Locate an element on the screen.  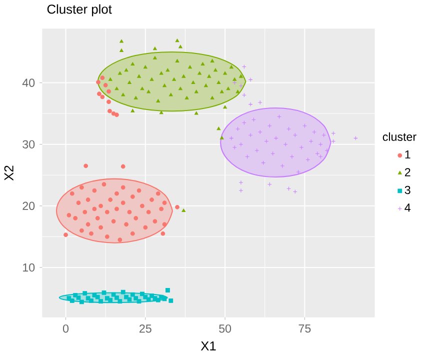
x-tick-label: 50 is located at coordinates (225, 328).